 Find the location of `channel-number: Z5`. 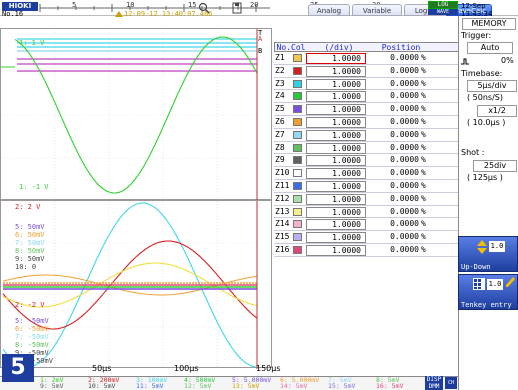

channel-number: Z5 is located at coordinates (283, 109).